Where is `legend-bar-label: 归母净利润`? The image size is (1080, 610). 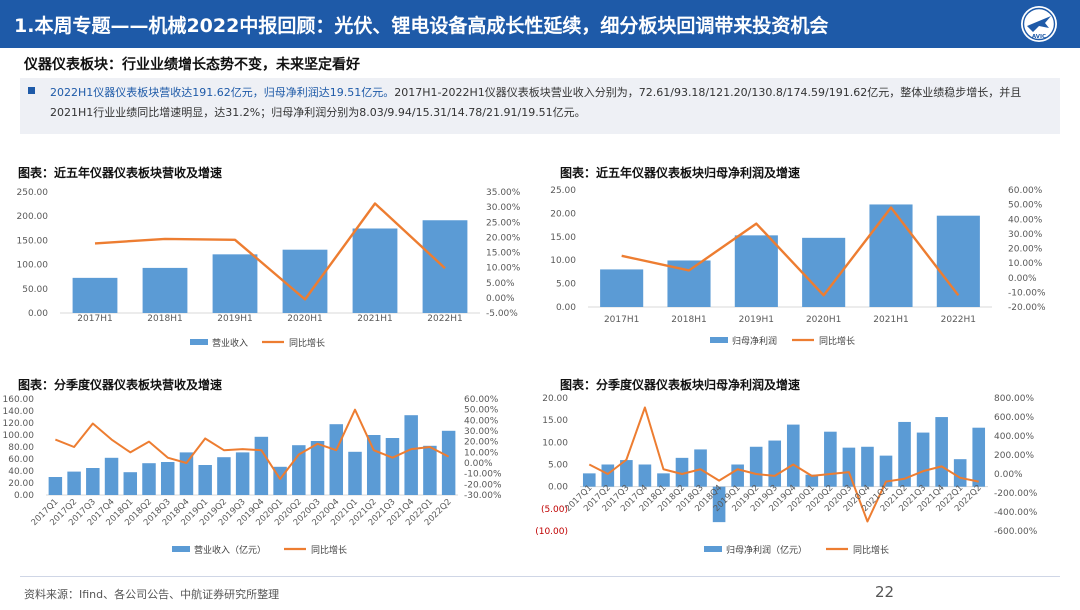 legend-bar-label: 归母净利润 is located at coordinates (754, 341).